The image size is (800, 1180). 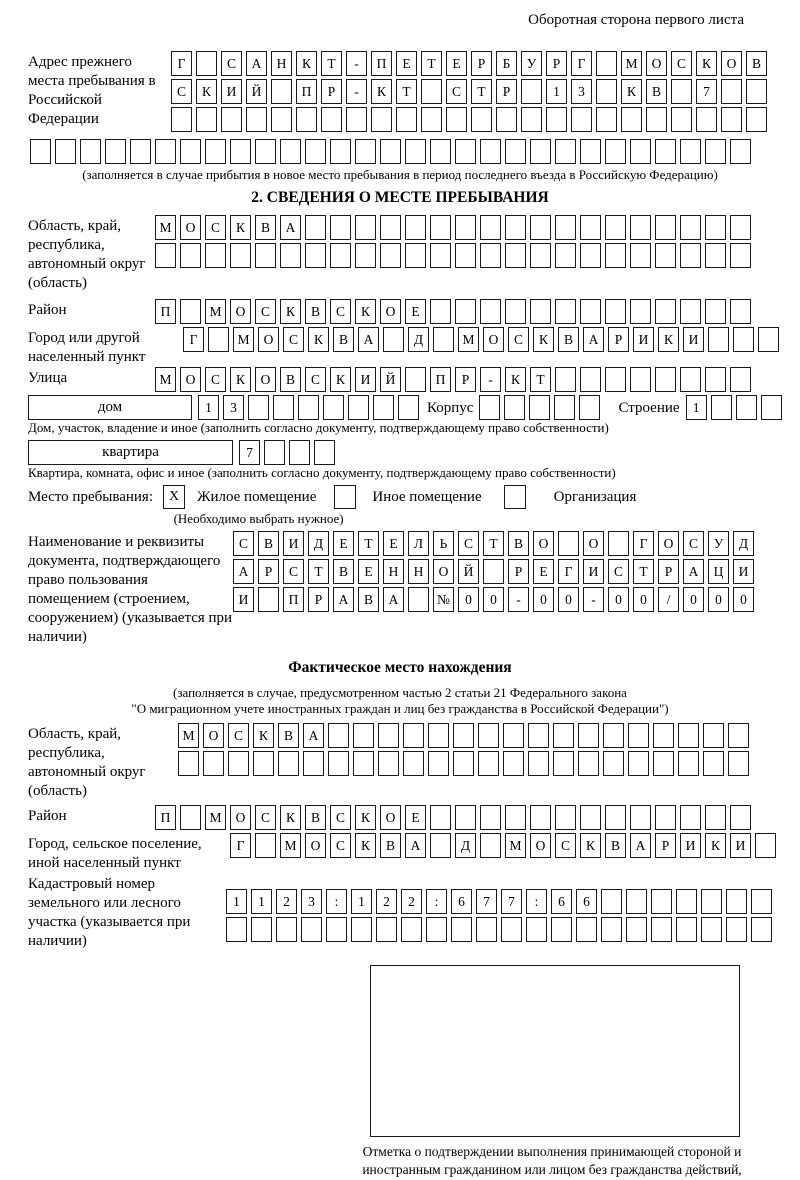 What do you see at coordinates (256, 91) in the screenshot?
I see `form-cell: Й` at bounding box center [256, 91].